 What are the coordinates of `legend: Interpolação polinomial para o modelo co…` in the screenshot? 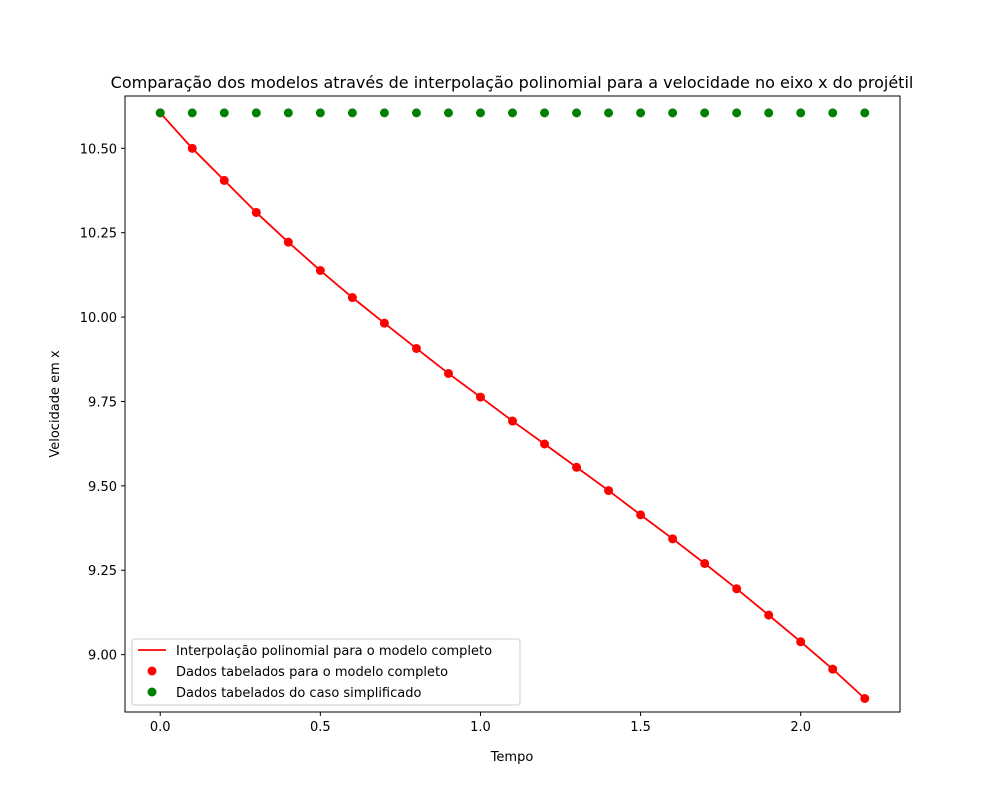 It's located at (326, 672).